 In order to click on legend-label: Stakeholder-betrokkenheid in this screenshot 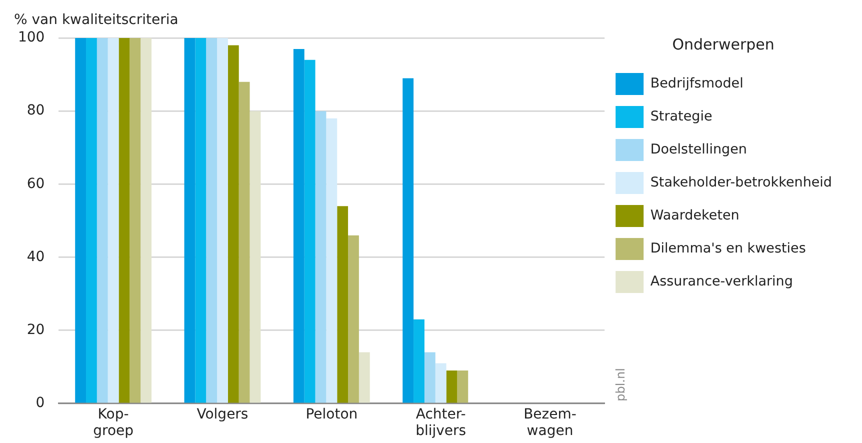, I will do `click(741, 182)`.